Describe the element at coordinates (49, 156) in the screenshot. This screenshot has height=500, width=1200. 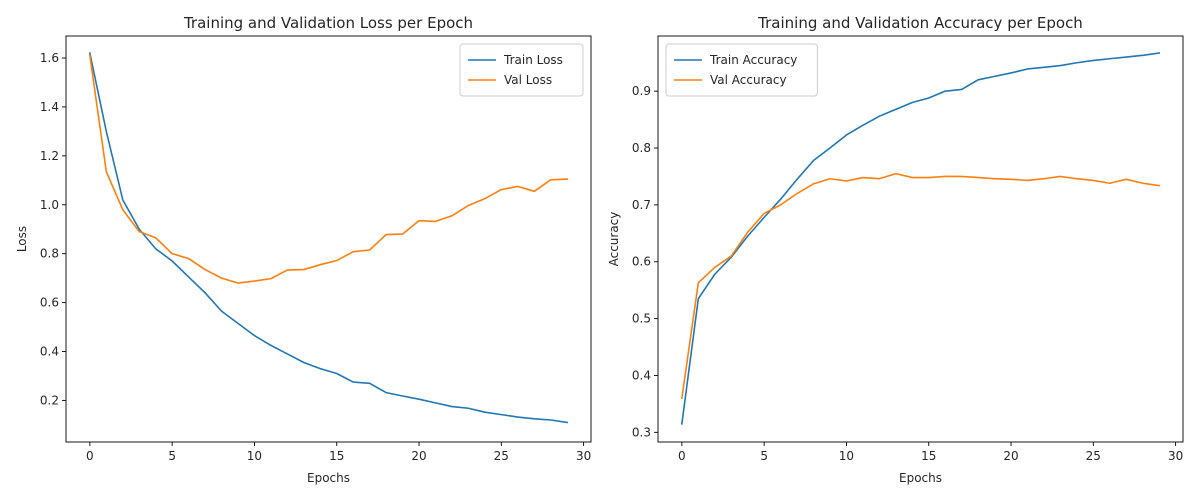
I see `y-tick-label: 1.2` at that location.